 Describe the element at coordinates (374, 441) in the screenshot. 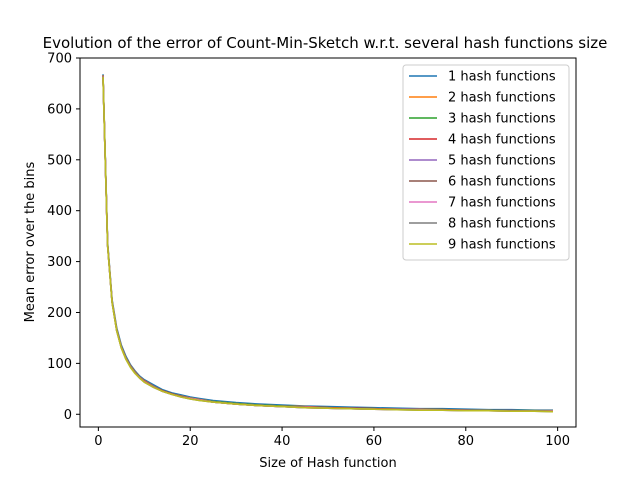

I see `x-tick-label: 60` at that location.